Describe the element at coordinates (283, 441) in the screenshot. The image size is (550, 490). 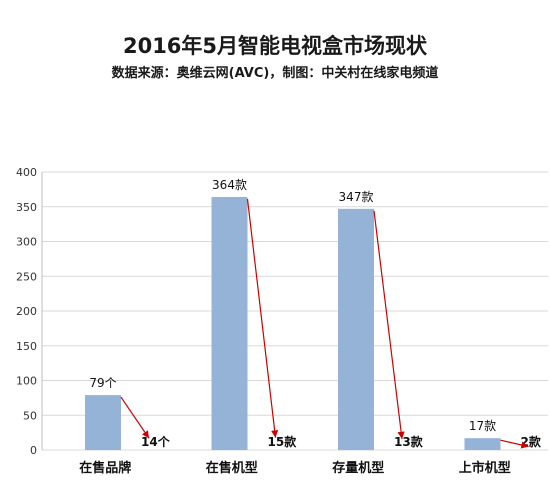
I see `secondary-label: 15款` at that location.